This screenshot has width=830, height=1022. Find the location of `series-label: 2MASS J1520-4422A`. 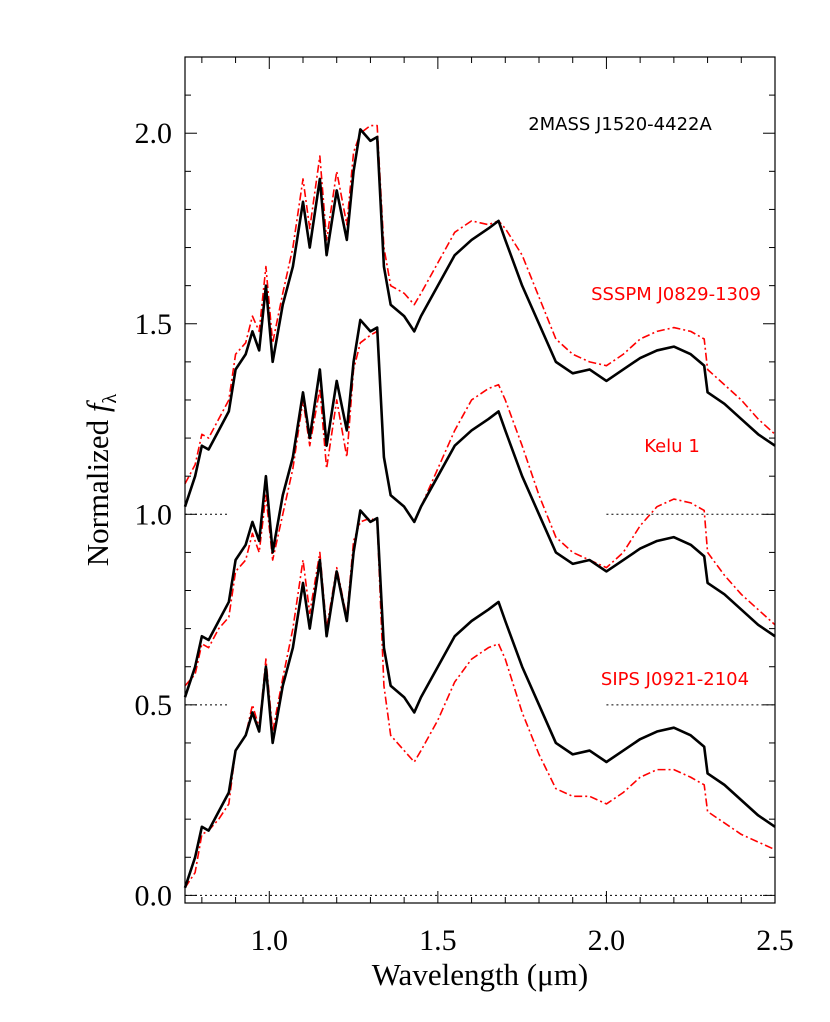

series-label: 2MASS J1520-4422A is located at coordinates (620, 124).